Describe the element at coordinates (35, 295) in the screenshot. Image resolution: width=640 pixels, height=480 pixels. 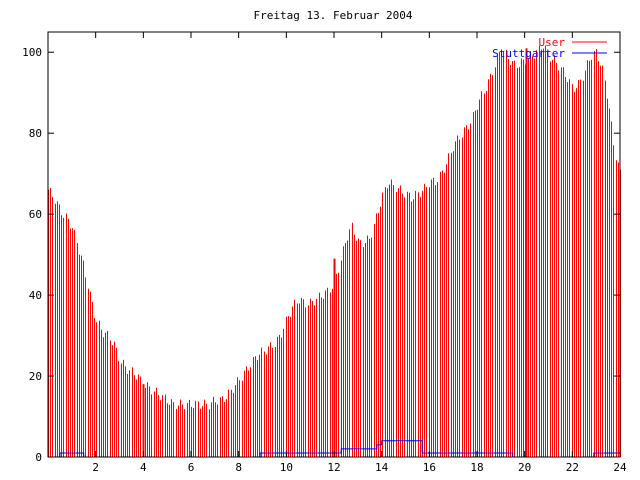
I see `y-tick-label: 40` at that location.